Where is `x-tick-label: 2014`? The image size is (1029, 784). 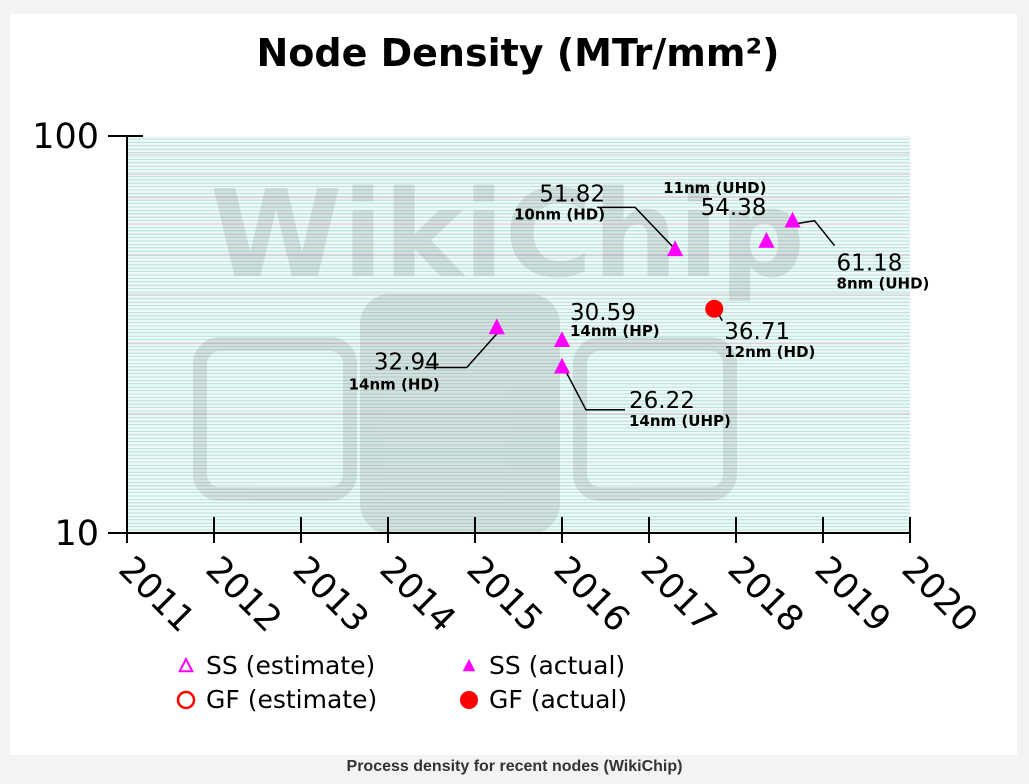 x-tick-label: 2014 is located at coordinates (417, 594).